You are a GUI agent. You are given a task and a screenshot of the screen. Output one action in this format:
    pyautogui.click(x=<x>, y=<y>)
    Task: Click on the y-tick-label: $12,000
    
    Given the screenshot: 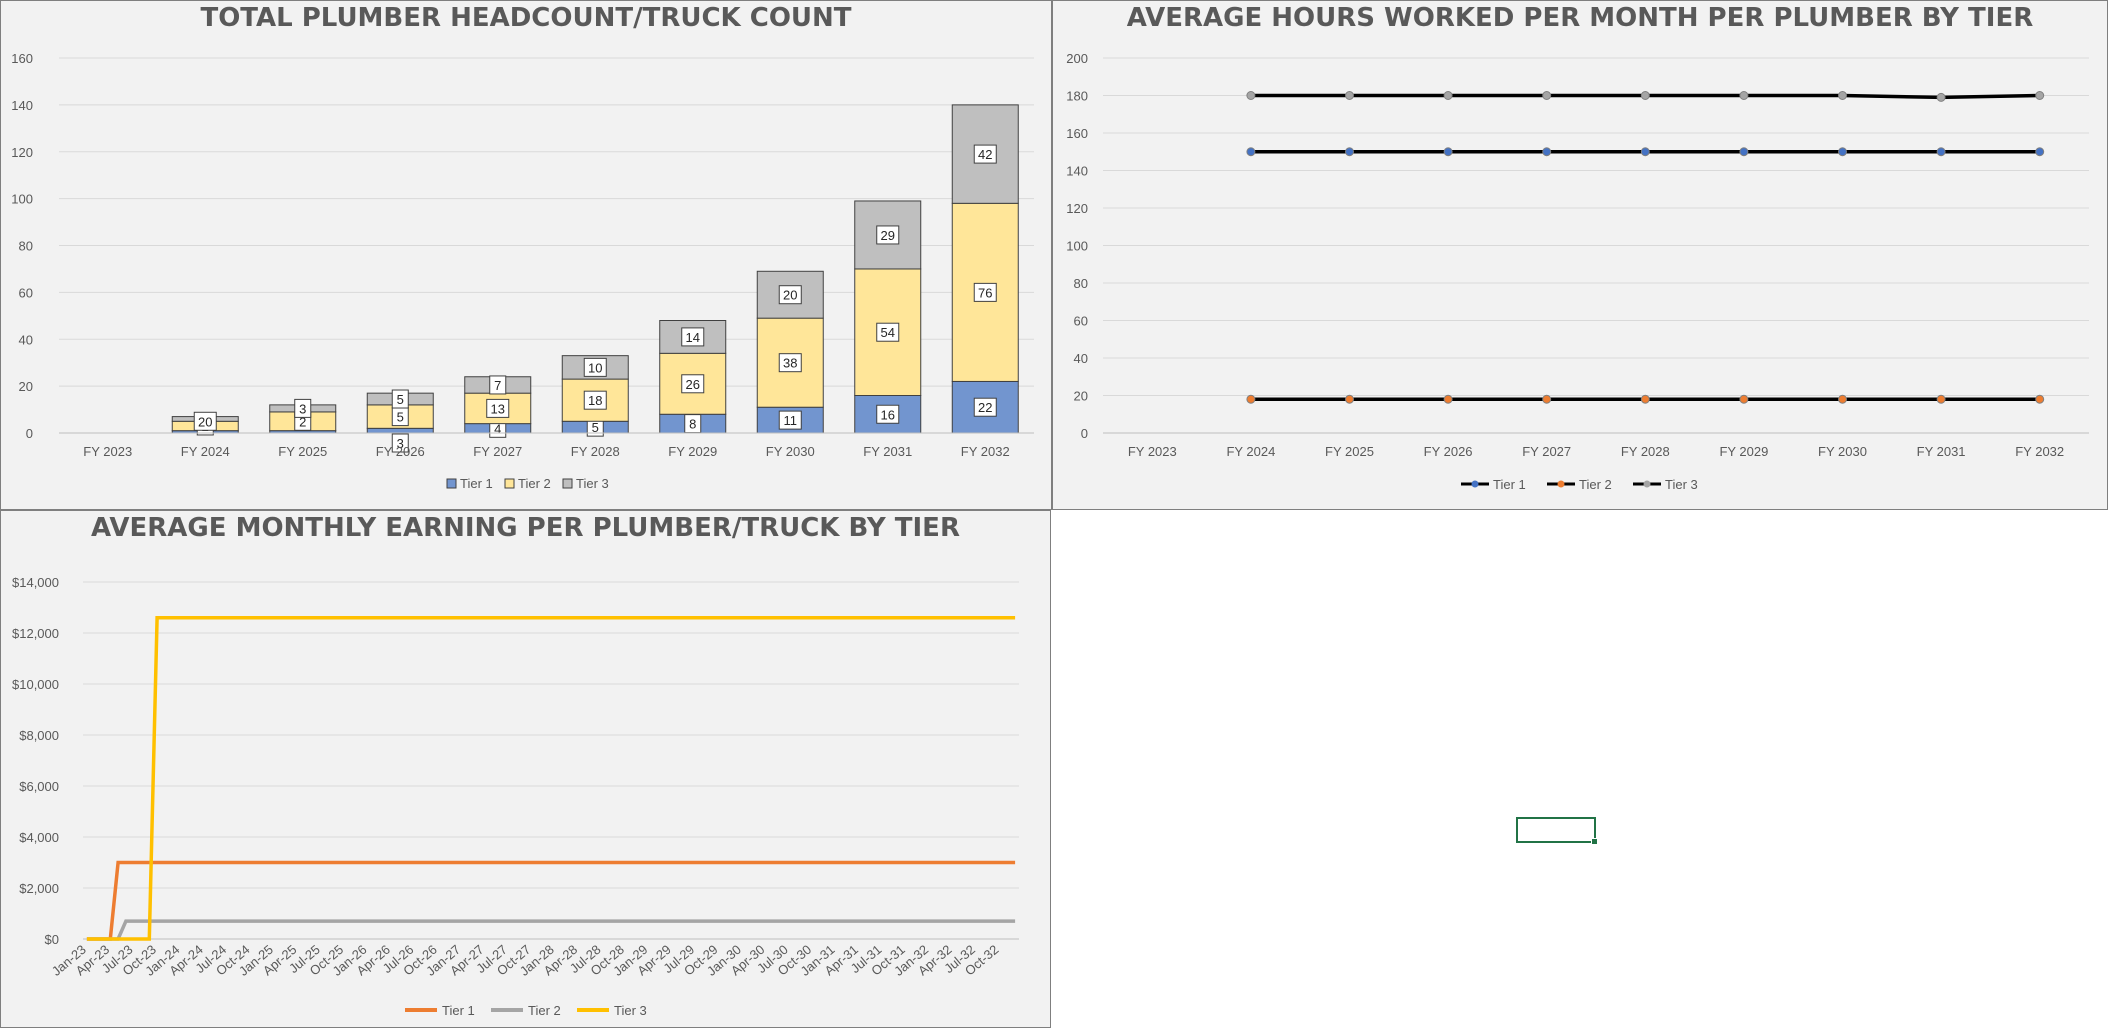 What is the action you would take?
    pyautogui.click(x=35, y=633)
    